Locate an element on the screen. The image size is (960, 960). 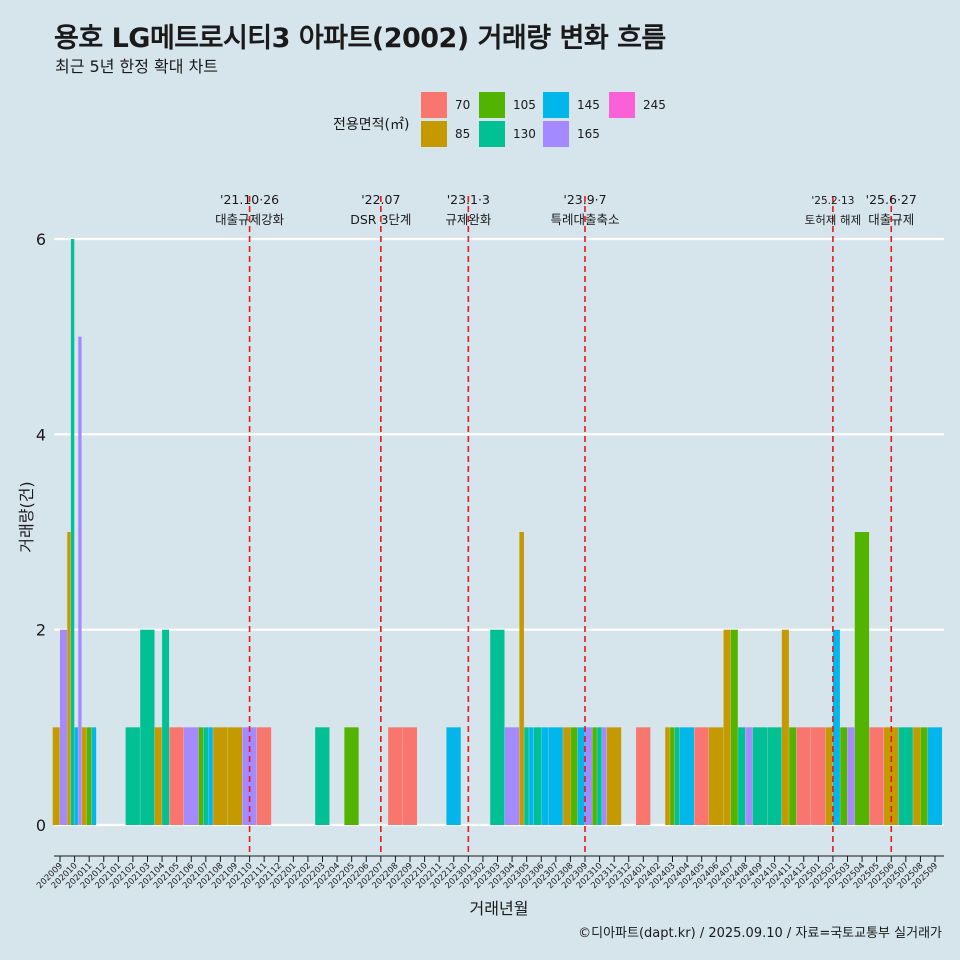
annotation-label: 특례대출축소 is located at coordinates (584, 219).